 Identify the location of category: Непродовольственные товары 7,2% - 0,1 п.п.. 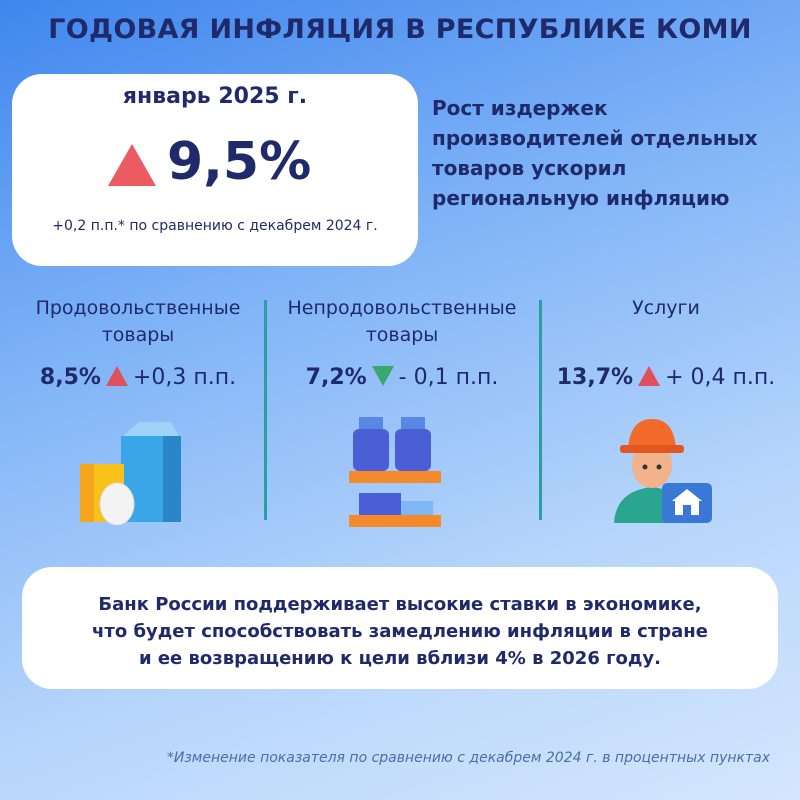
(402, 342).